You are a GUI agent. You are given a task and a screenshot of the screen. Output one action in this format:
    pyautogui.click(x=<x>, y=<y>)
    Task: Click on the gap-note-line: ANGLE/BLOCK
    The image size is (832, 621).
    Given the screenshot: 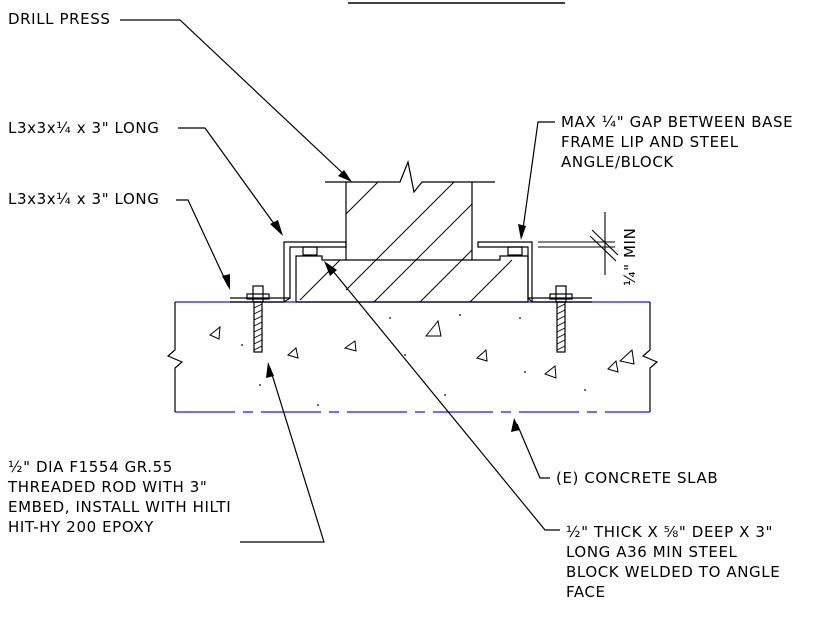 What is the action you would take?
    pyautogui.click(x=617, y=162)
    